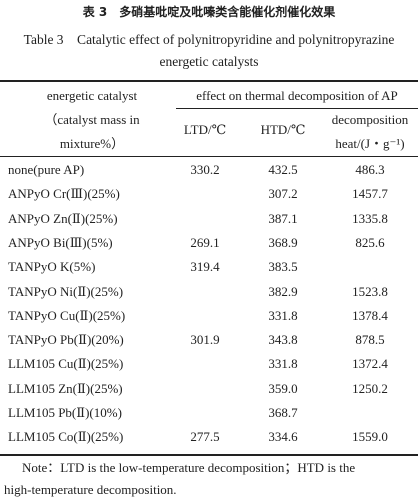  Describe the element at coordinates (46, 169) in the screenshot. I see `catalyst-cell: none(pure AP)` at that location.